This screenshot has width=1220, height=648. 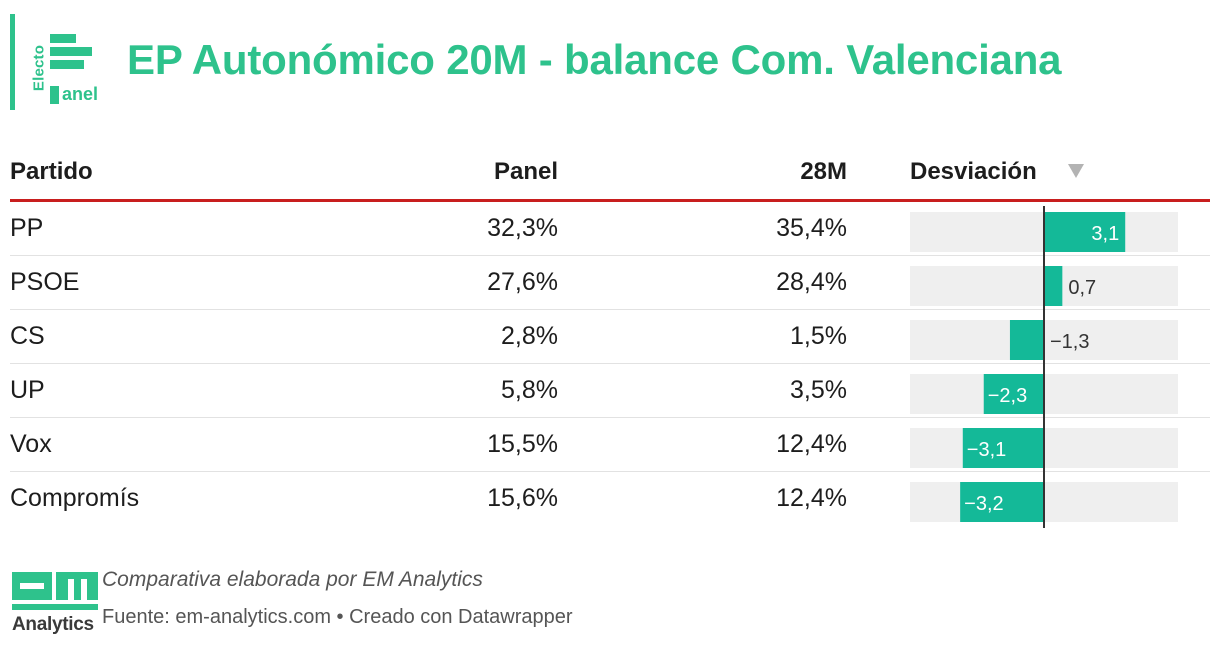 What do you see at coordinates (610, 283) in the screenshot?
I see `table-row: PSOE 27,6% 28,4%` at bounding box center [610, 283].